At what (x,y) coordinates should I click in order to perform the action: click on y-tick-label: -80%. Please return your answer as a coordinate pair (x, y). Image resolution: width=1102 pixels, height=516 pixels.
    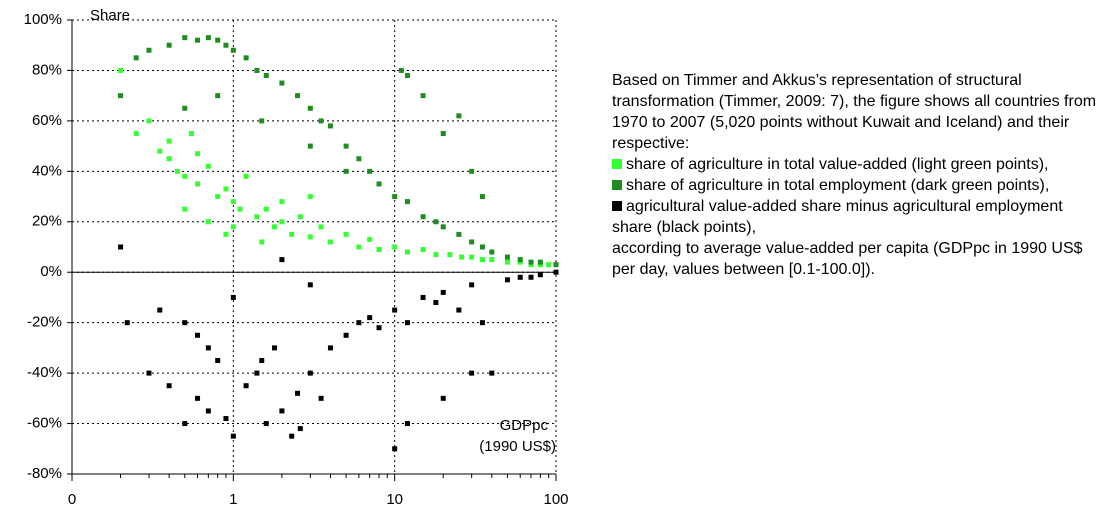
    Looking at the image, I should click on (44, 473).